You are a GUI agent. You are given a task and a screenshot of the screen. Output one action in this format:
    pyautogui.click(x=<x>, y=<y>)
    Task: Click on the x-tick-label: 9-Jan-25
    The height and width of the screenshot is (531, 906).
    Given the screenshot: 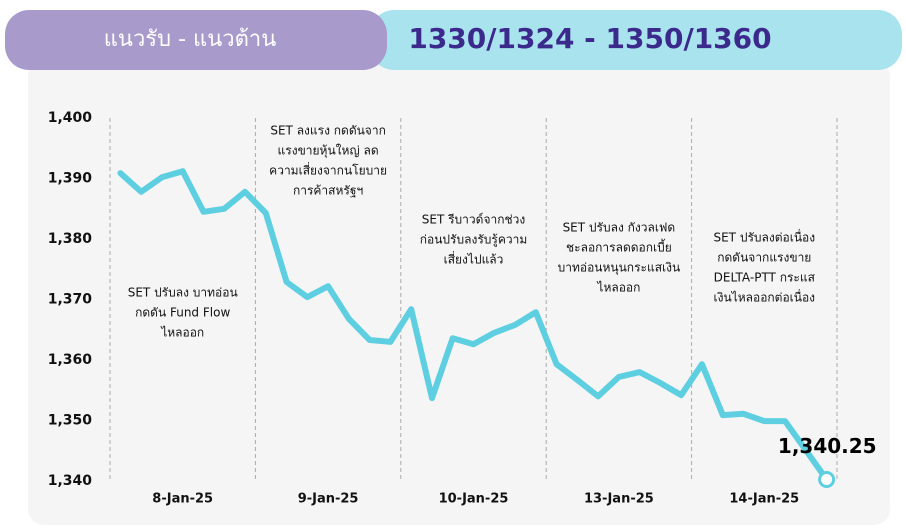 What is the action you would take?
    pyautogui.click(x=328, y=499)
    